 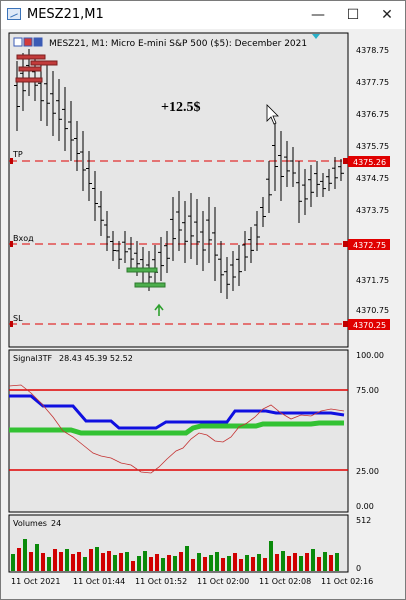 What do you see at coordinates (17, 154) in the screenshot?
I see `tp-label: TP` at bounding box center [17, 154].